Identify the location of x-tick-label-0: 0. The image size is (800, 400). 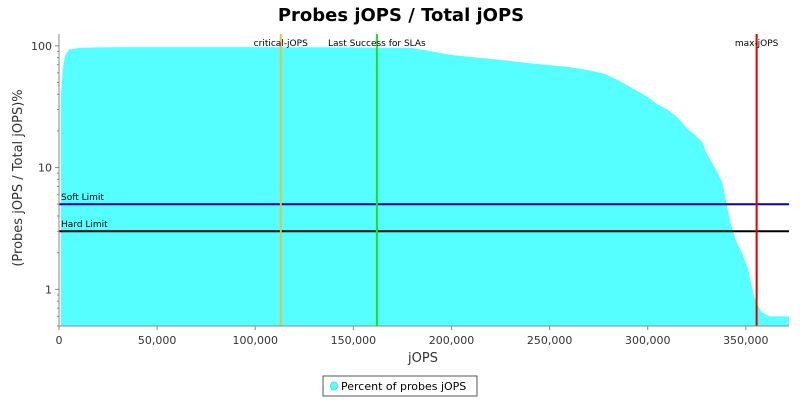
(59, 340).